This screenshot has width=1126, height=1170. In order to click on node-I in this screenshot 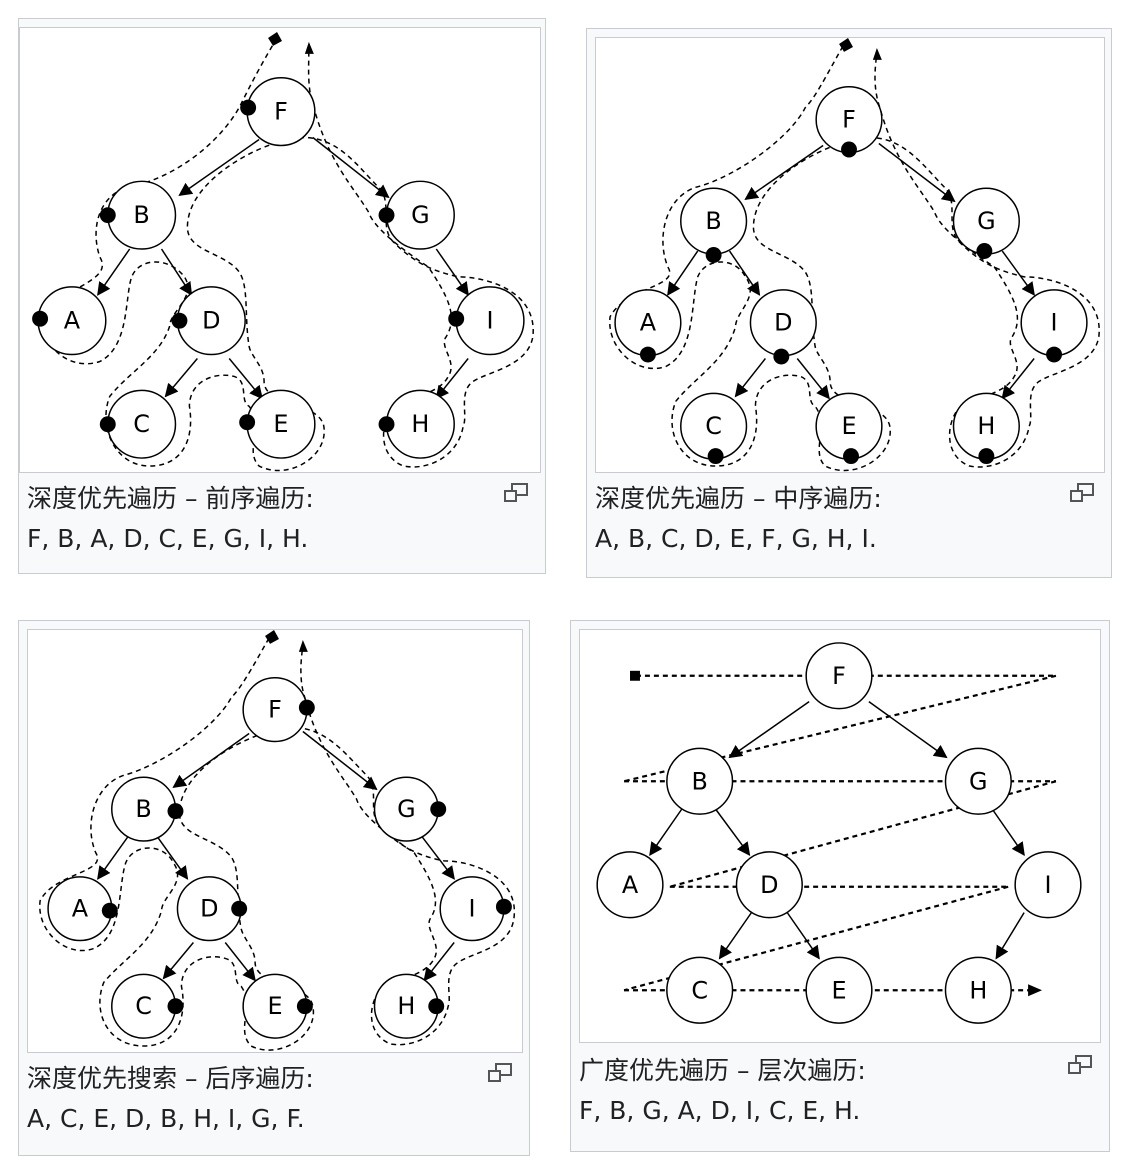, I will do `click(1048, 885)`.